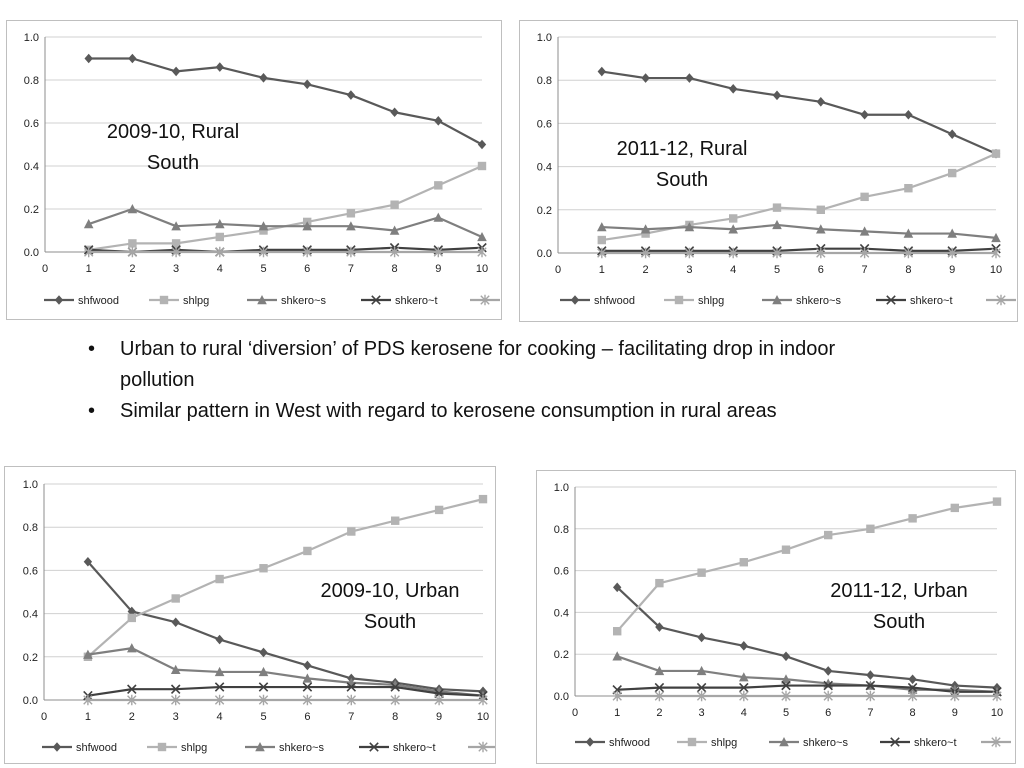  I want to click on series-line-shlpg, so click(285, 578).